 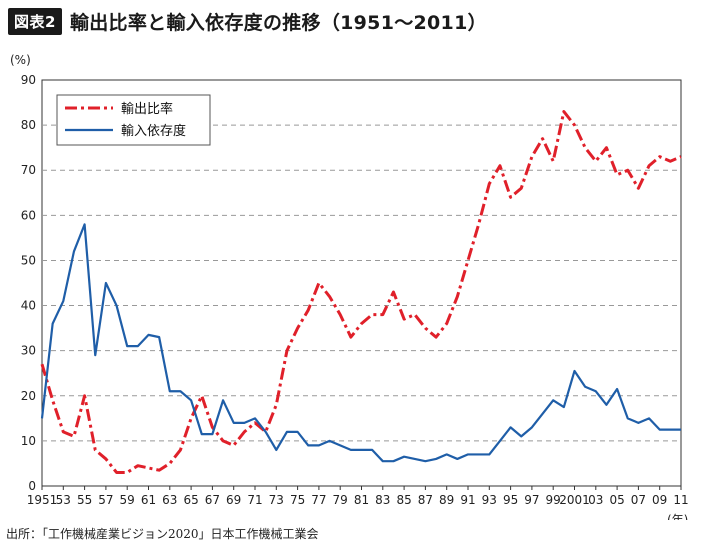 I want to click on x-tick-label: 71, so click(x=254, y=500).